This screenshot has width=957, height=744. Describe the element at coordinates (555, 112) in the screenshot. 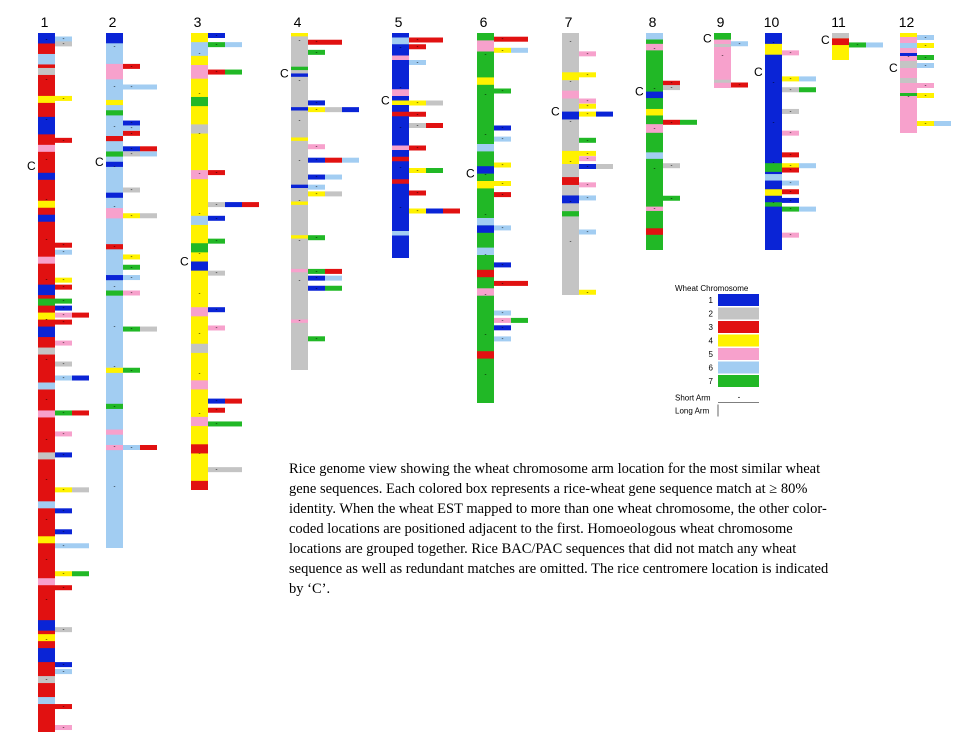

I see `centromere-marker-7: C` at that location.